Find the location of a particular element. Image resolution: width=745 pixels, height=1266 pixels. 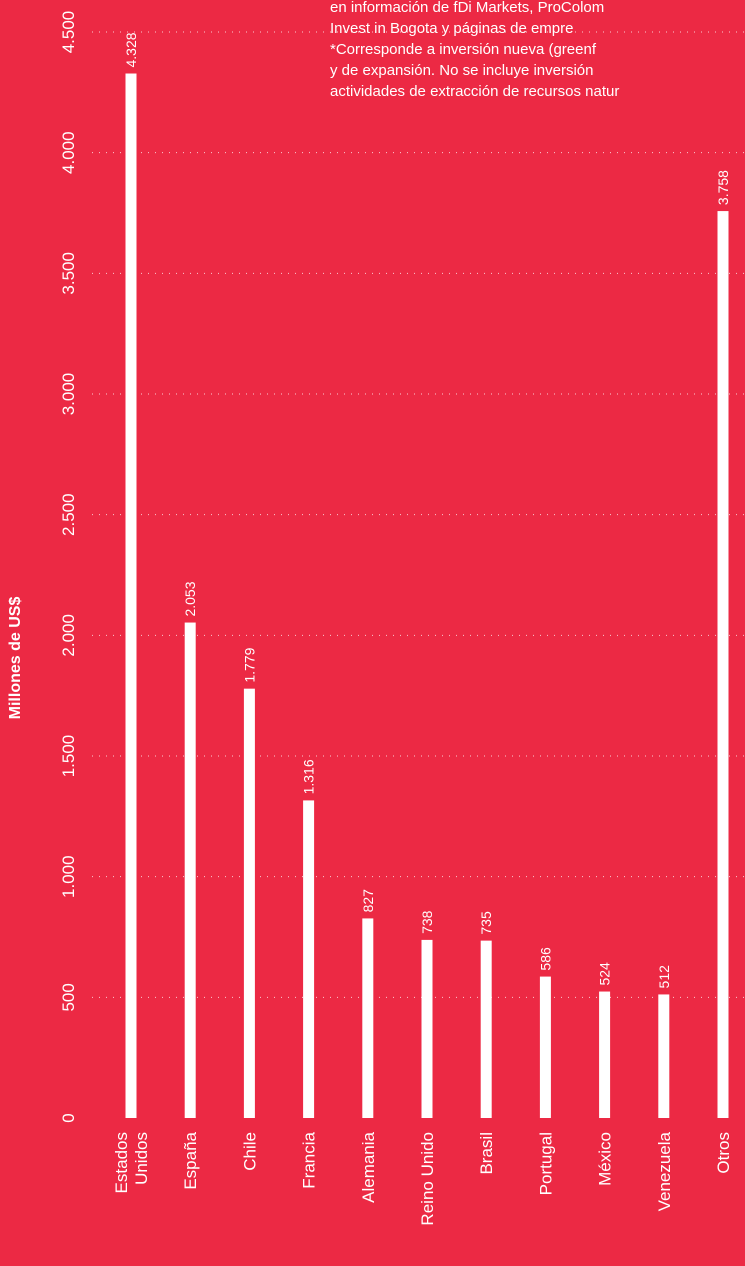

data-label: 1.316 is located at coordinates (309, 776).